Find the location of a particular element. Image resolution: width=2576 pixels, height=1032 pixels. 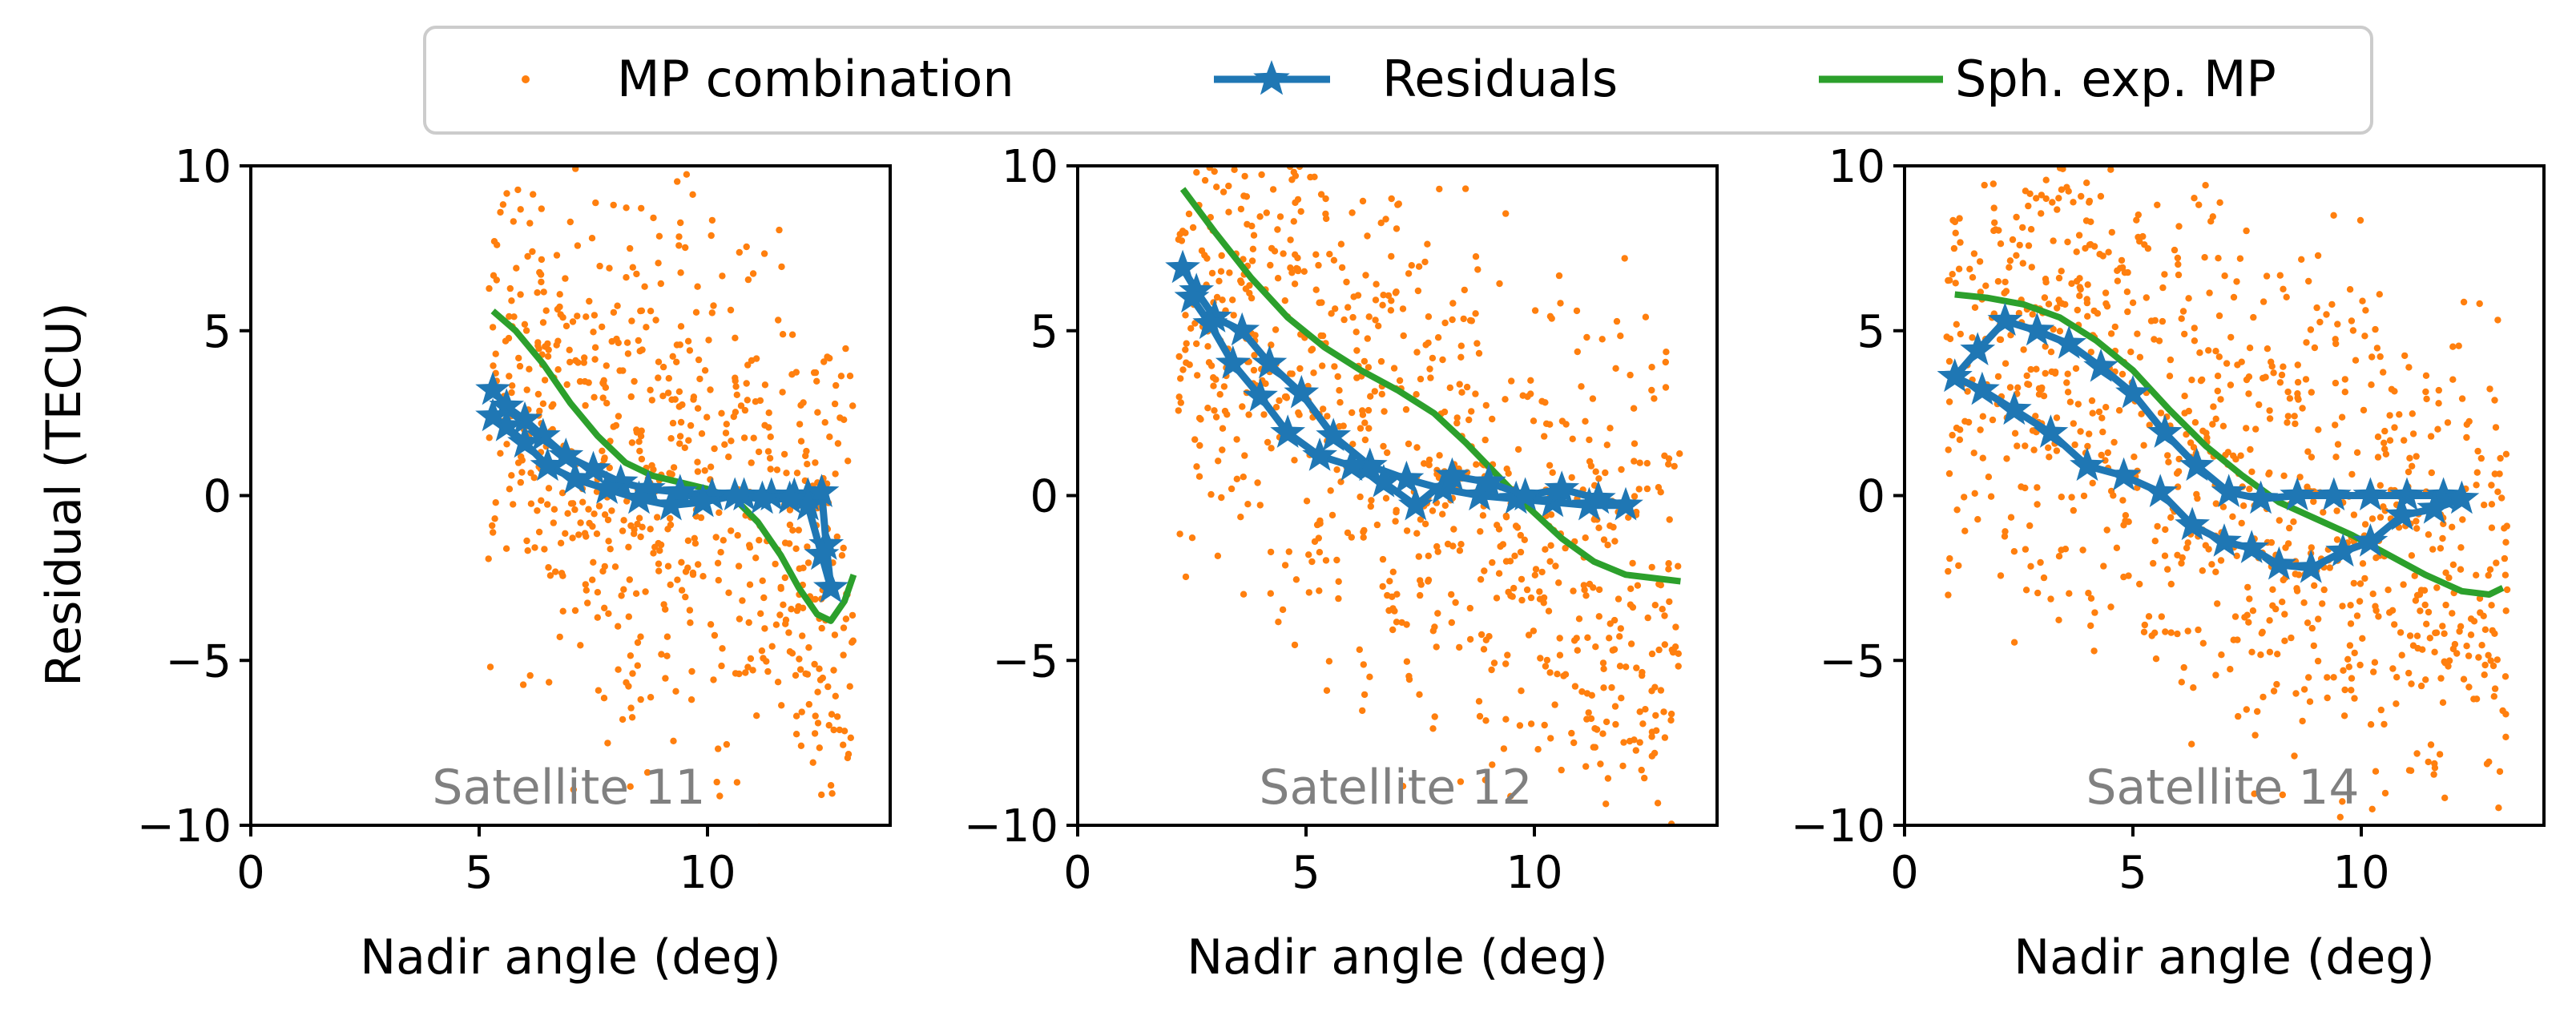

residual-star-marker is located at coordinates (1562, 487).